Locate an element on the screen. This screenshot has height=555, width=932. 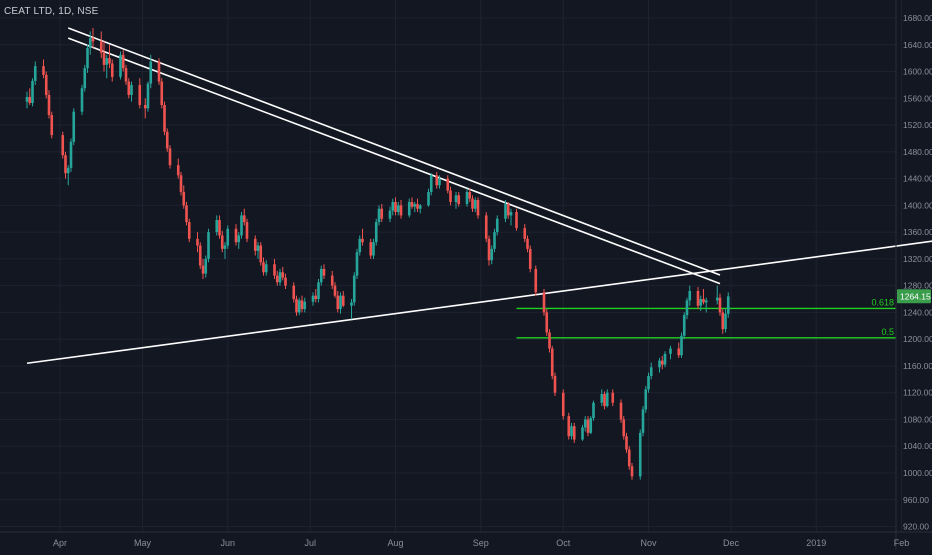
price-tick-label: 1280.00 is located at coordinates (917, 286).